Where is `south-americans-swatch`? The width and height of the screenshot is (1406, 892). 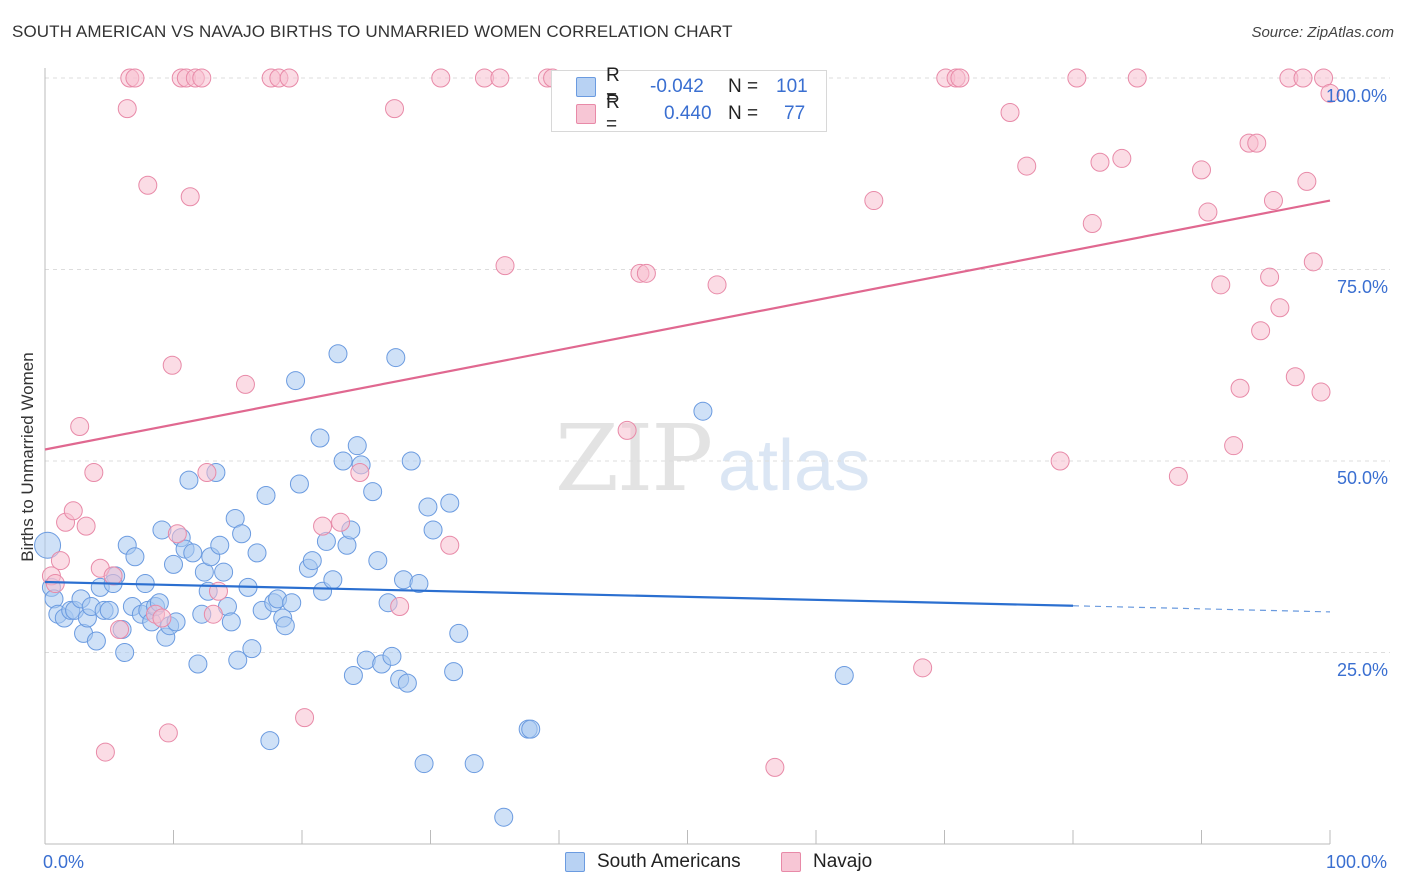
south-americans-swatch is located at coordinates (586, 87).